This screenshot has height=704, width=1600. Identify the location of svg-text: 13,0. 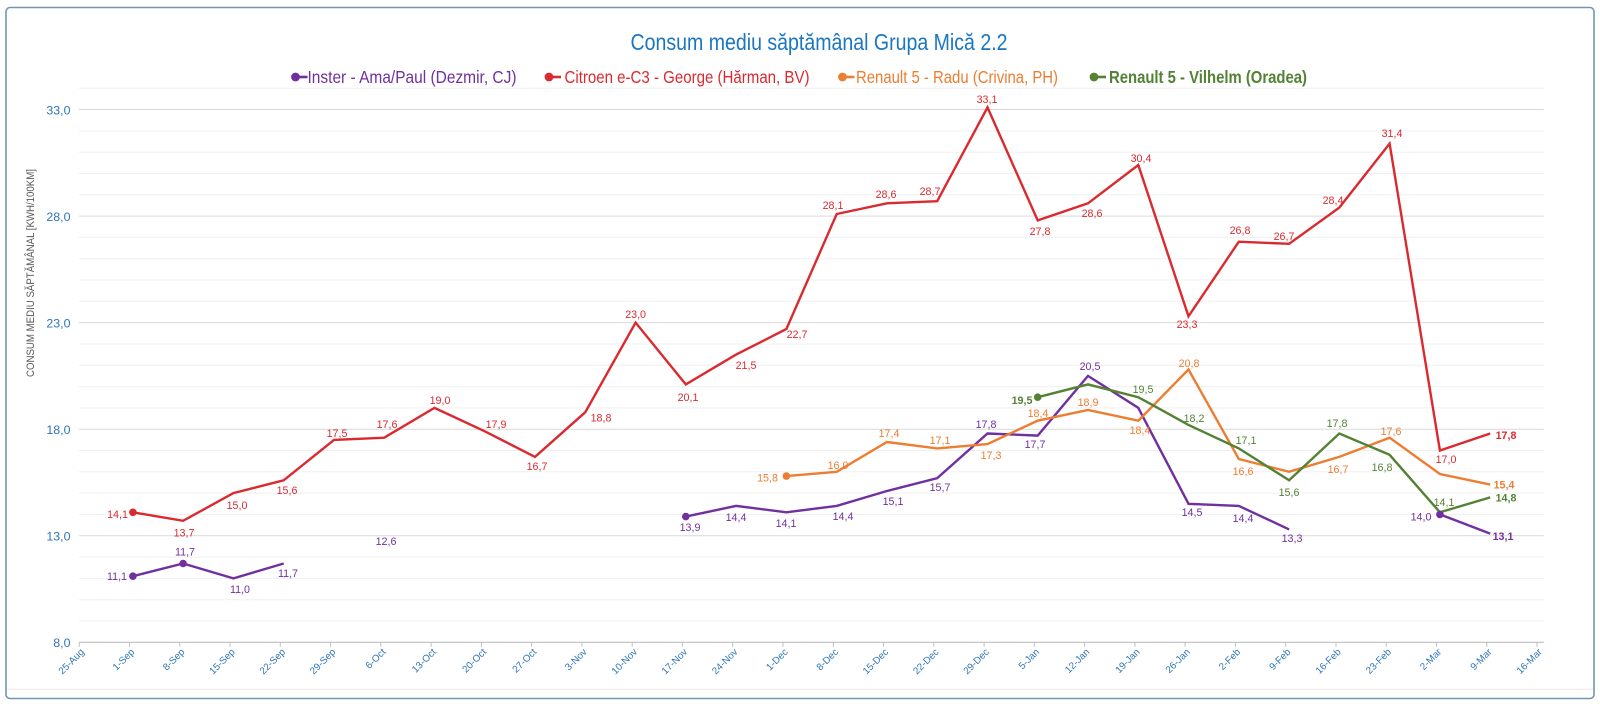
(58, 537).